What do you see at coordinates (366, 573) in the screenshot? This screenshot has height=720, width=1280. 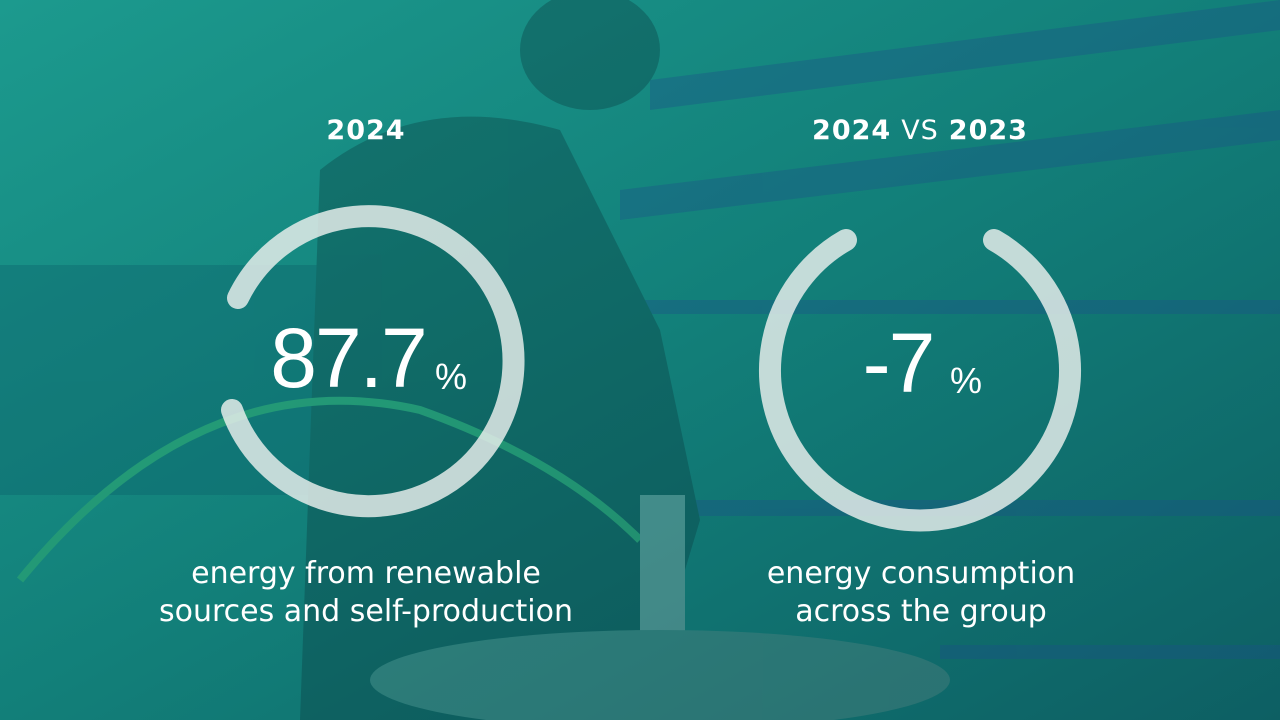 I see `caption: energy from renewable` at bounding box center [366, 573].